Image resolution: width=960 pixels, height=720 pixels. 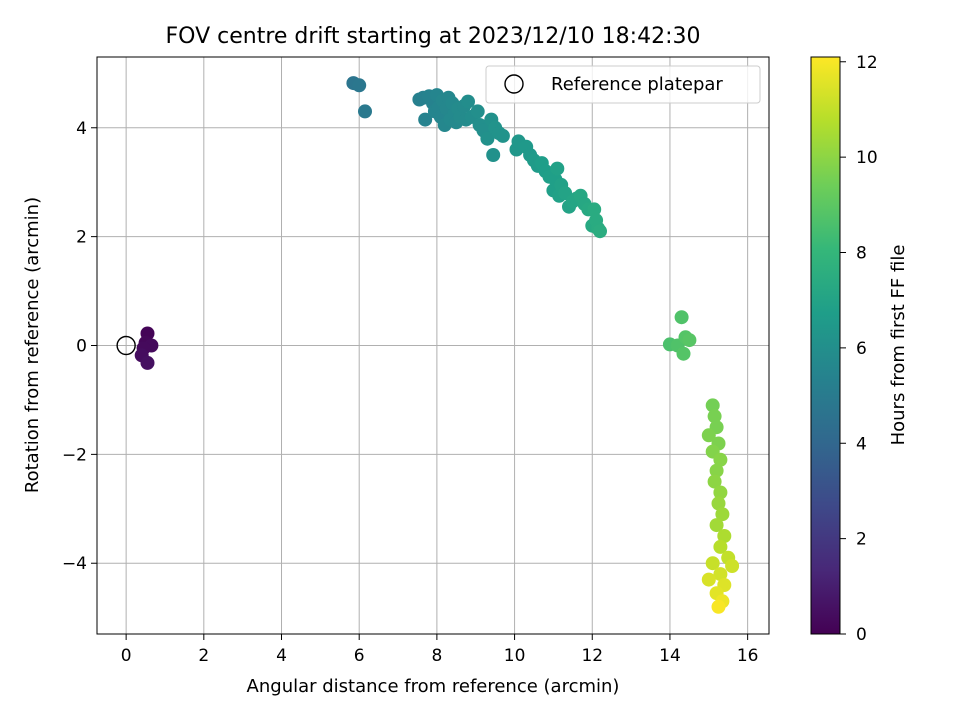 I want to click on colorbar-tick-label: 6, so click(x=861, y=349).